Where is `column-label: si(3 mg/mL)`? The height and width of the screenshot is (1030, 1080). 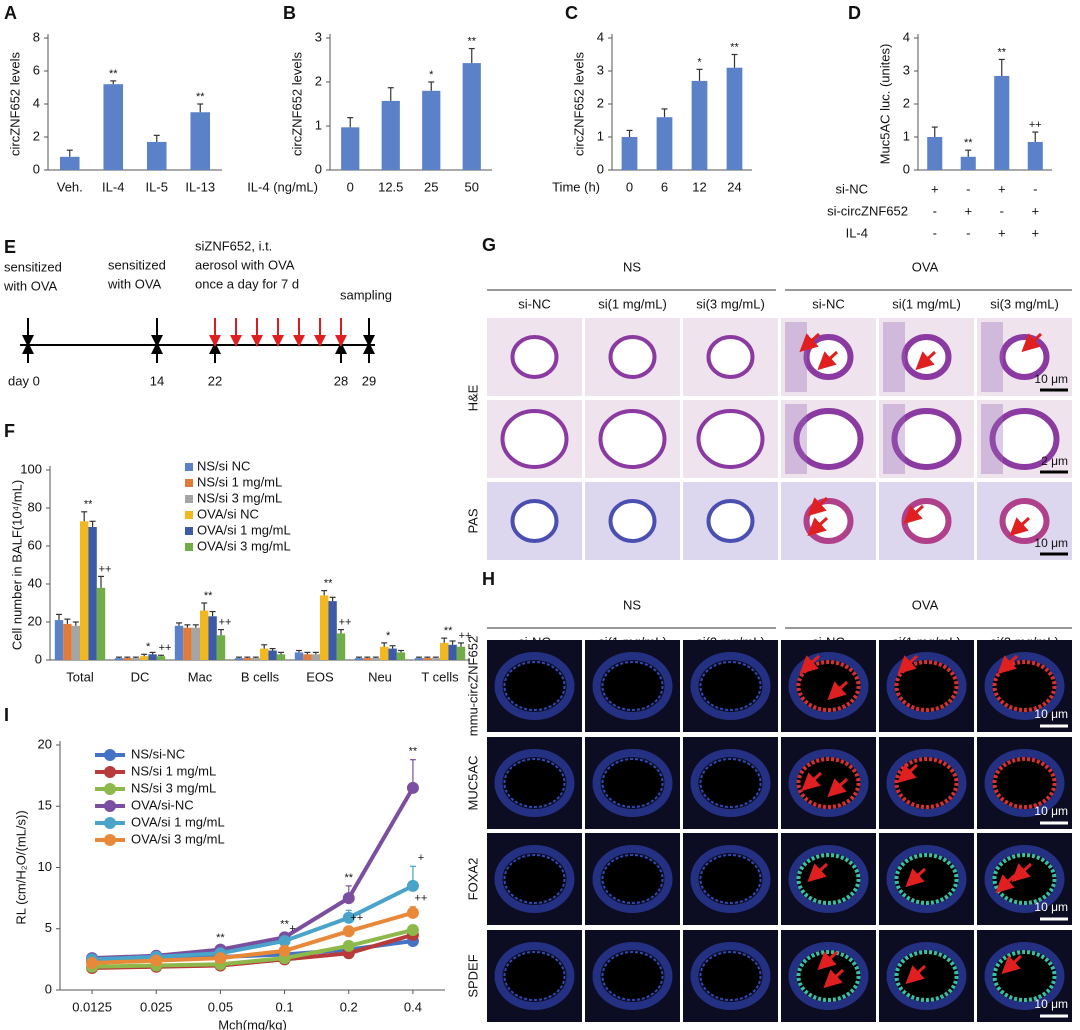
column-label: si(3 mg/mL) is located at coordinates (1024, 303).